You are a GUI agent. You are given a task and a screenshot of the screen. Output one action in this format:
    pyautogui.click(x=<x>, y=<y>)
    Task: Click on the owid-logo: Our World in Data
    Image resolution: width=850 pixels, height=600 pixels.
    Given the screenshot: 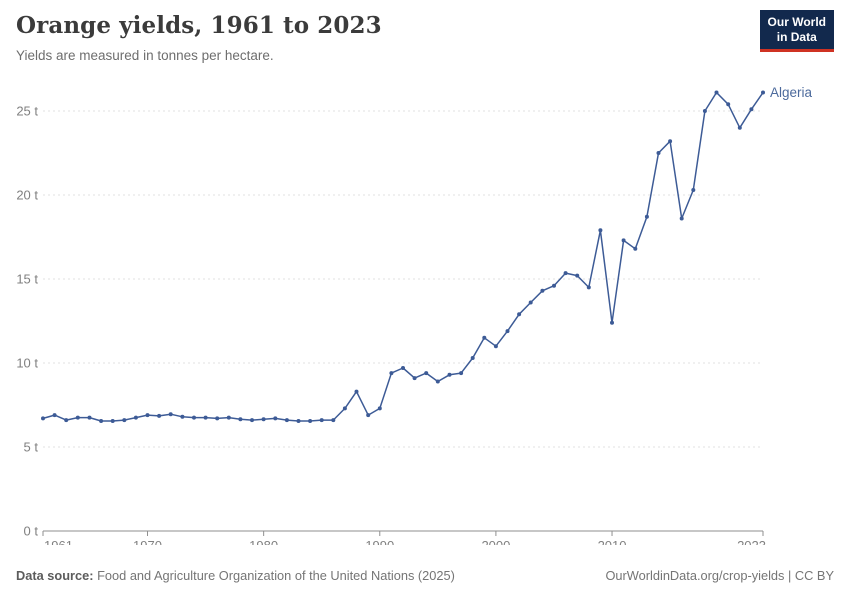 What is the action you would take?
    pyautogui.click(x=796, y=31)
    